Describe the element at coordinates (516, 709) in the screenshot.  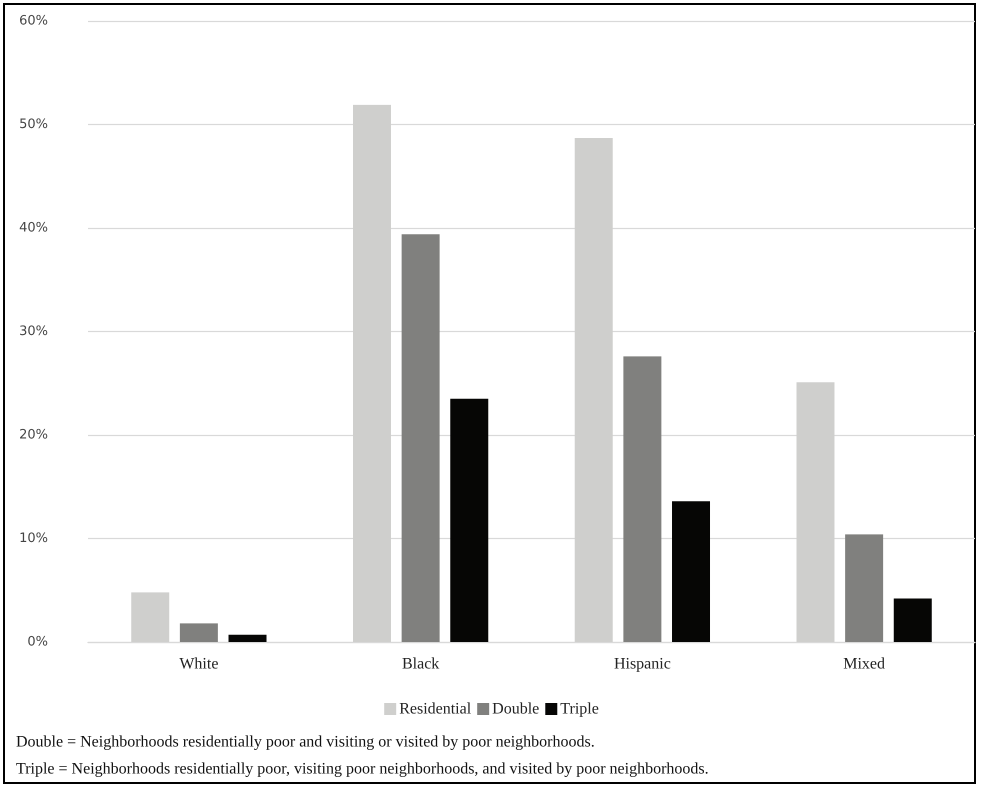
I see `legend-label: Double` at that location.